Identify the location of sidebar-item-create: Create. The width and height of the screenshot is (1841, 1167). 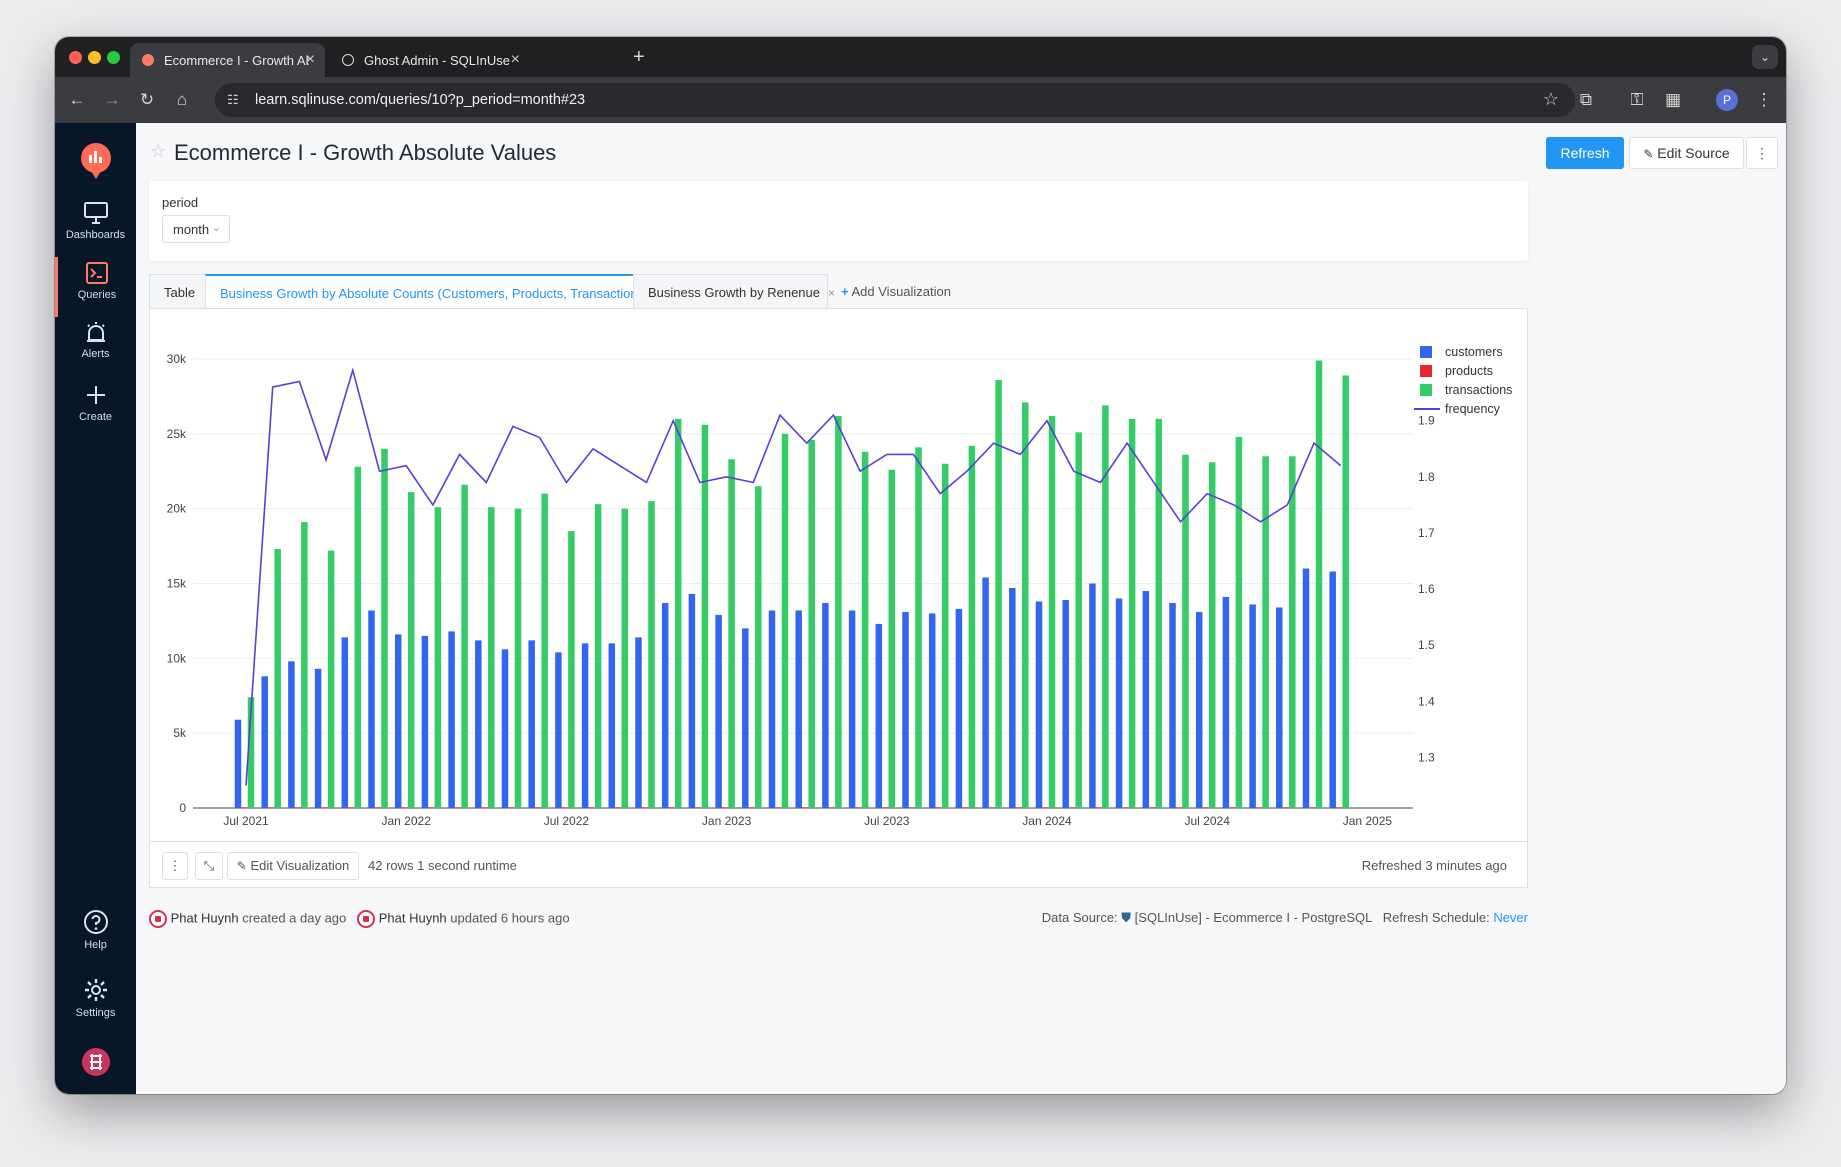
(95, 413).